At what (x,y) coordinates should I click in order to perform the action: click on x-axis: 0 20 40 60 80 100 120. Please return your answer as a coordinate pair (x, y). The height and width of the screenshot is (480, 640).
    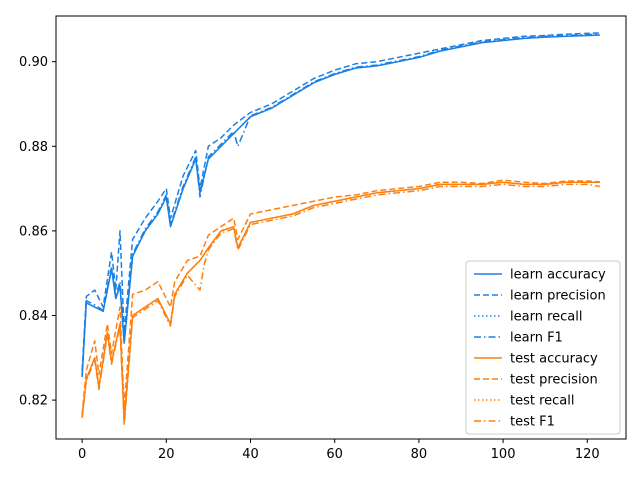
    Looking at the image, I should click on (339, 450).